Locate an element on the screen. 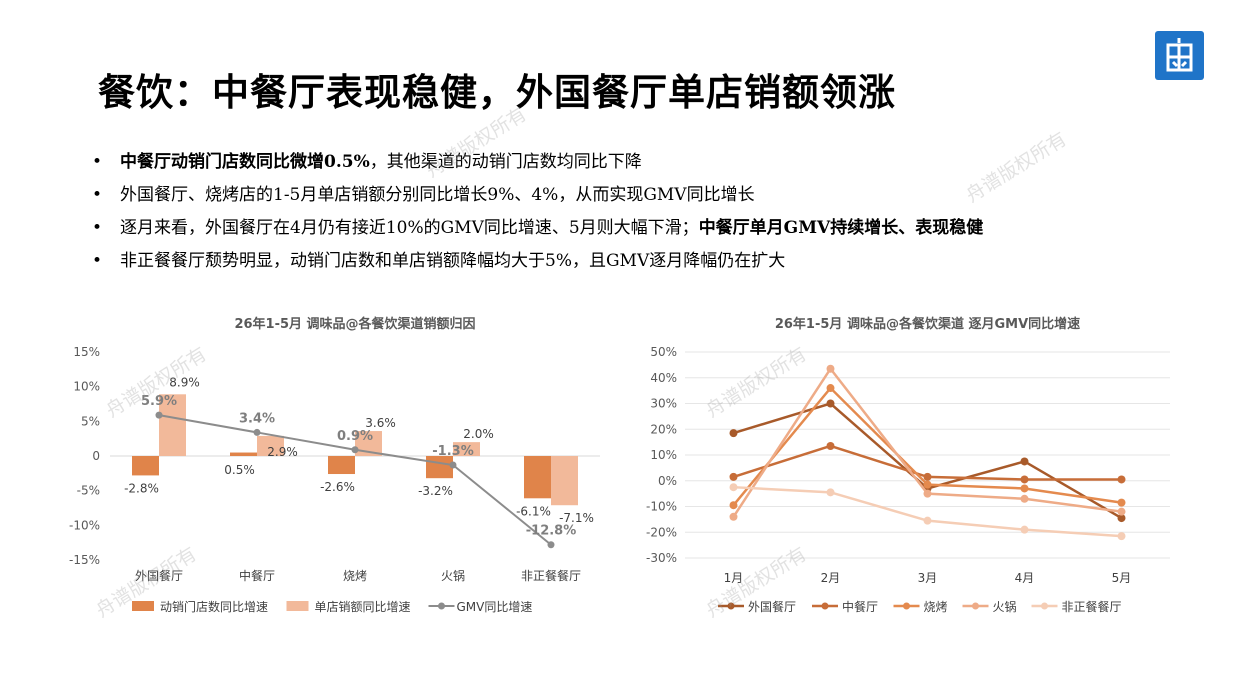  gmv-data-label: -12.8% is located at coordinates (551, 531).